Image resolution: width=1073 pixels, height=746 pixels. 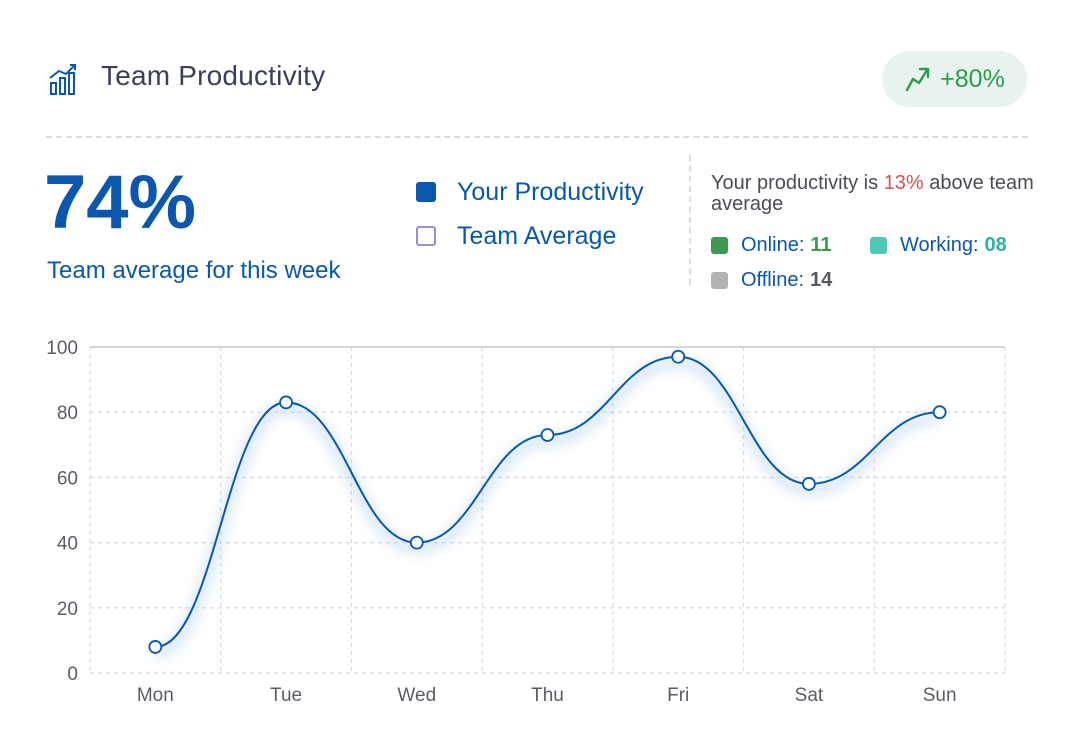 What do you see at coordinates (286, 695) in the screenshot?
I see `x-tick-label: Tue` at bounding box center [286, 695].